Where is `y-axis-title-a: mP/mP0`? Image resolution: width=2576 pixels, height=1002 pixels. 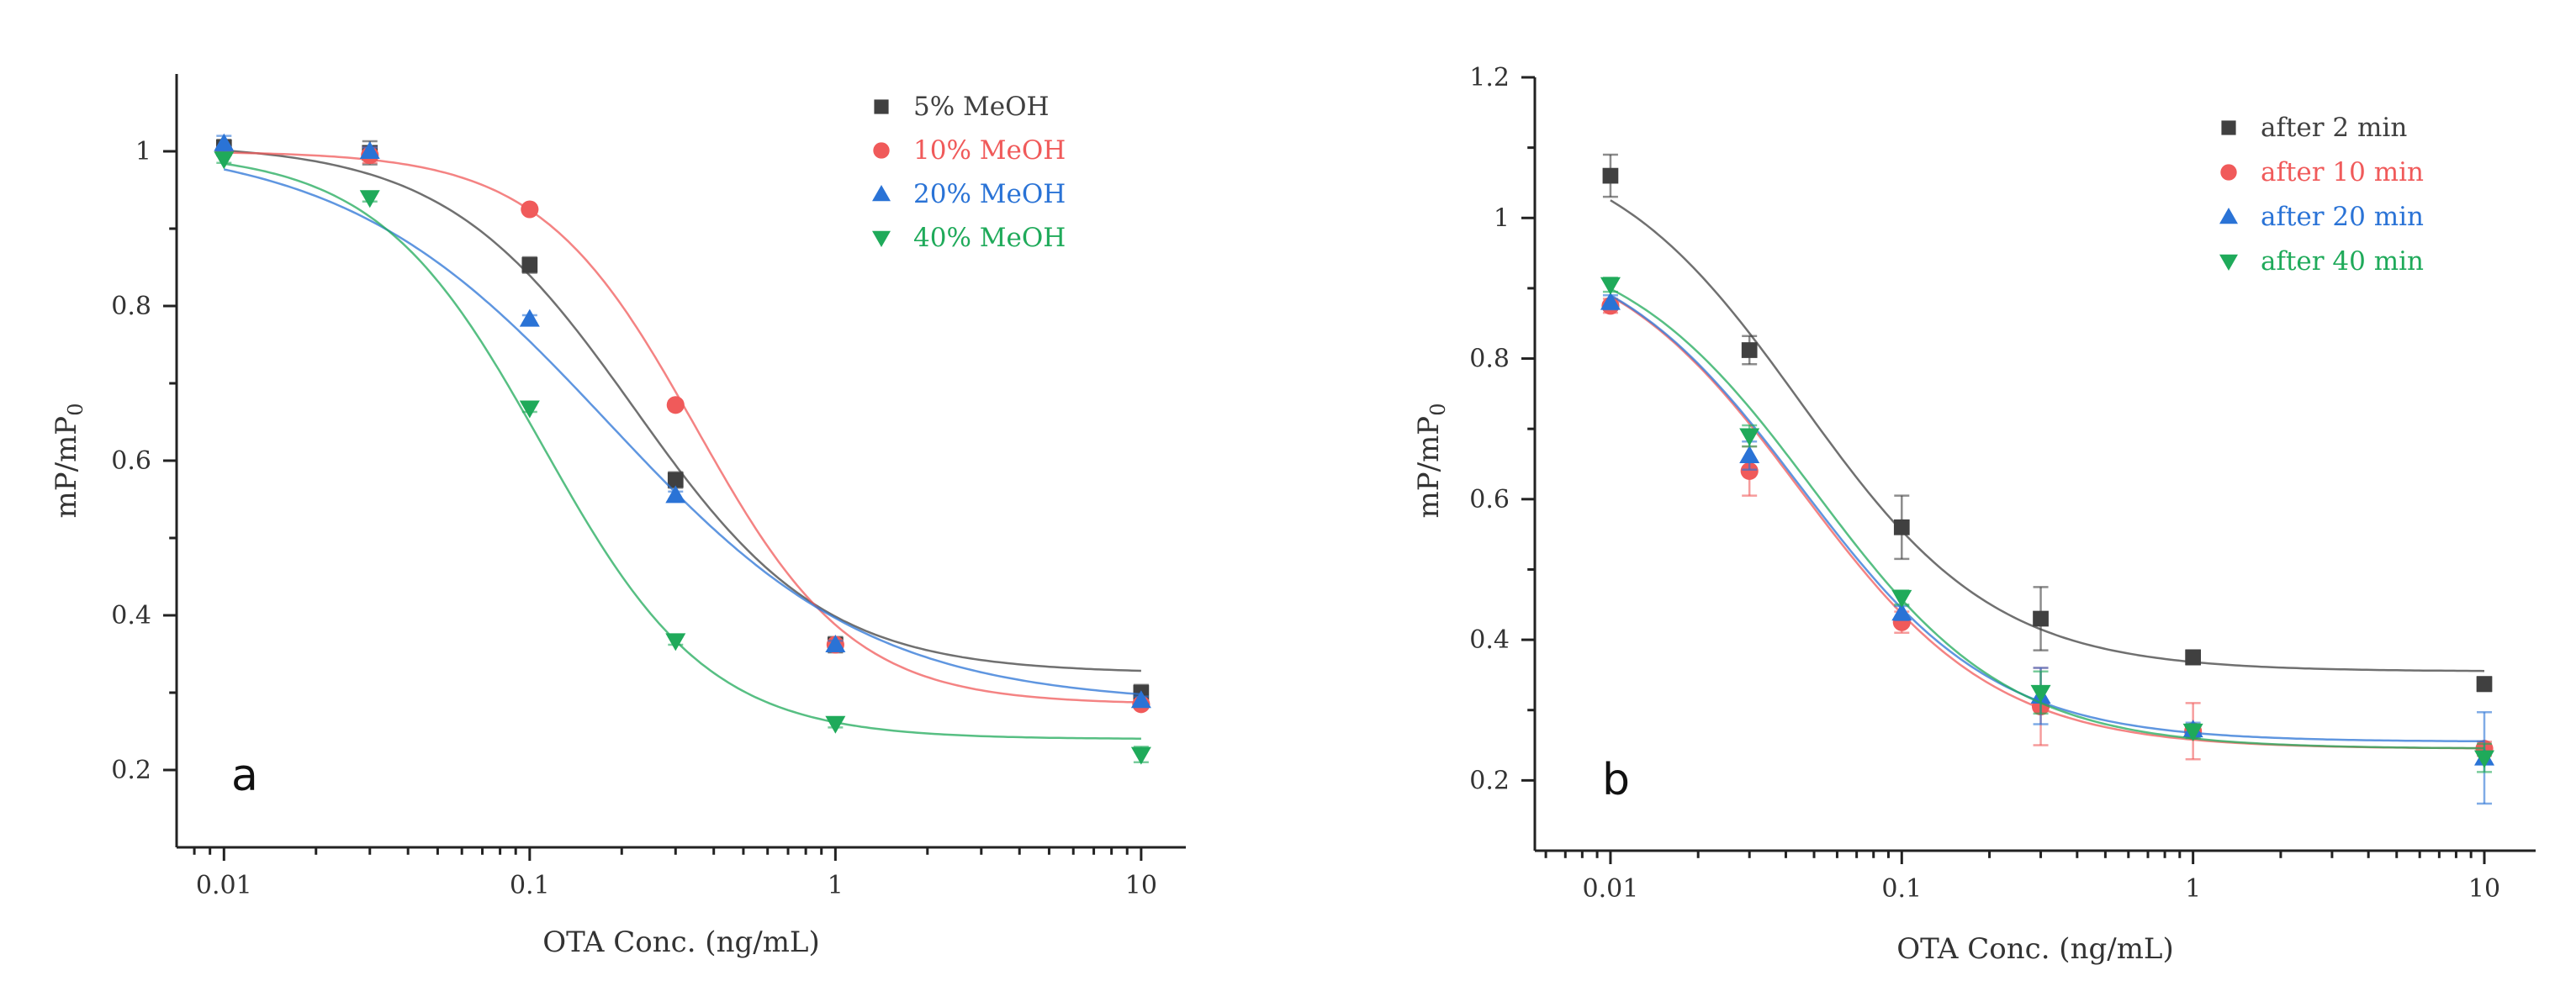 y-axis-title-a: mP/mP0 is located at coordinates (68, 461).